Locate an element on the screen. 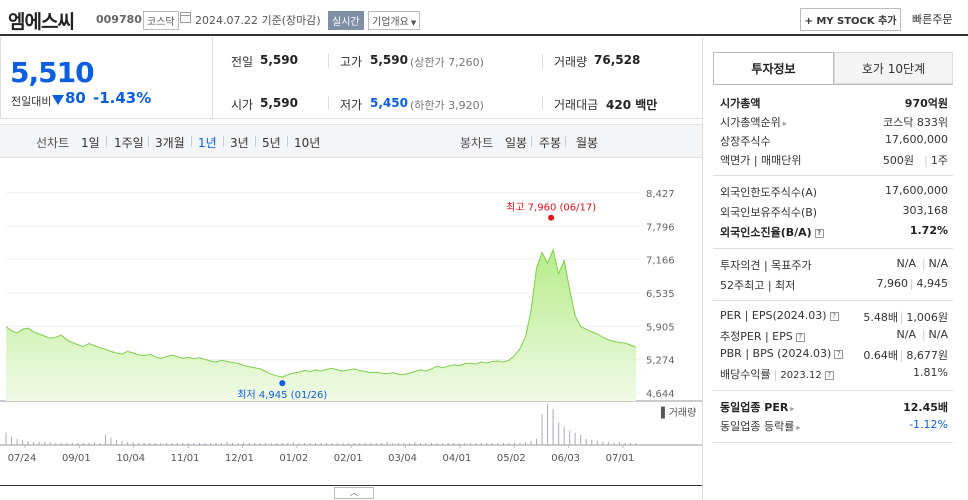 The height and width of the screenshot is (500, 968). market-cap-row: 시가총액 970억원 is located at coordinates (834, 104).